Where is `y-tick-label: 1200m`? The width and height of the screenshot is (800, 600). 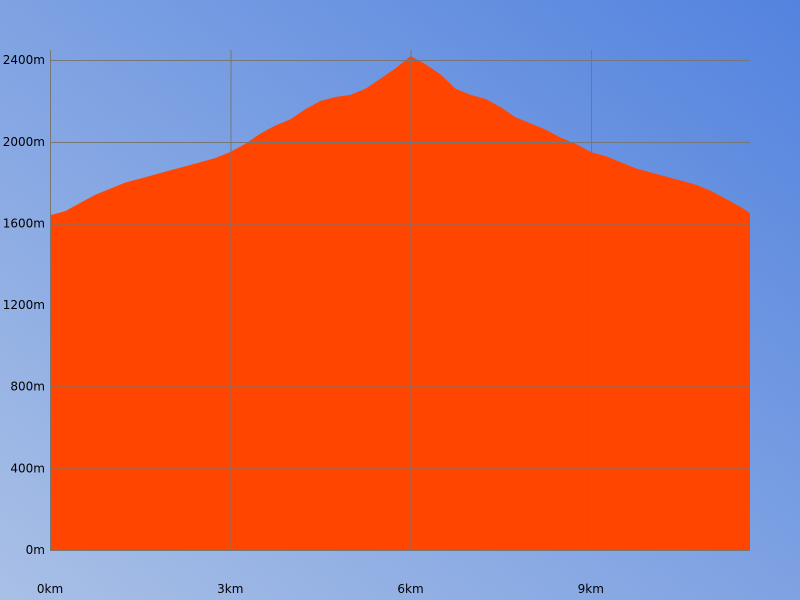
y-tick-label: 1200m is located at coordinates (24, 305).